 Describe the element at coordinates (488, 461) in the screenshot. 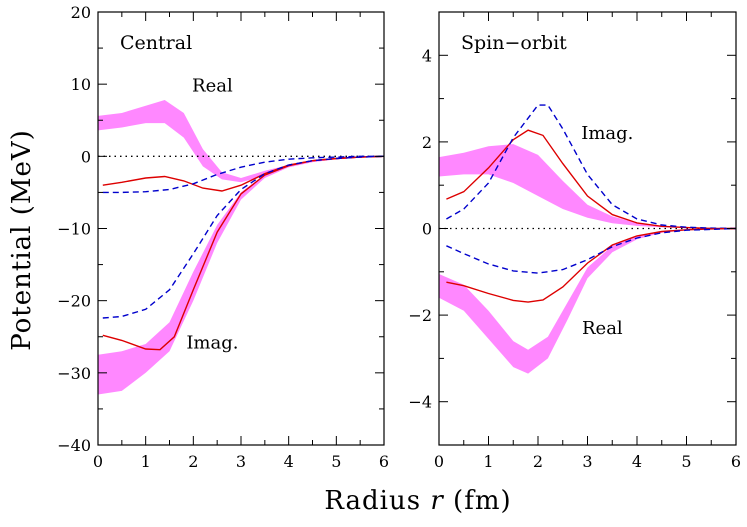

I see `spin-orbit-x-tick-label: 1` at that location.